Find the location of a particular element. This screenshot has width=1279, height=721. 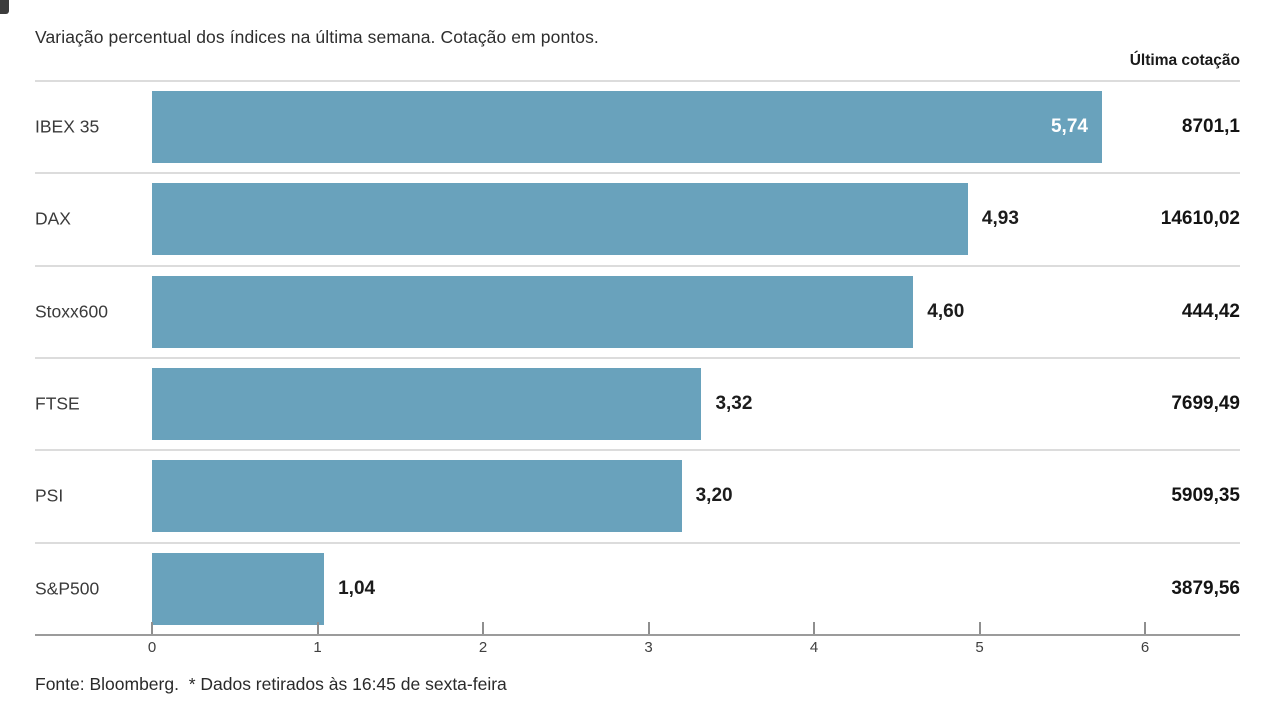

last-quote-value: 444,42 is located at coordinates (1210, 311).